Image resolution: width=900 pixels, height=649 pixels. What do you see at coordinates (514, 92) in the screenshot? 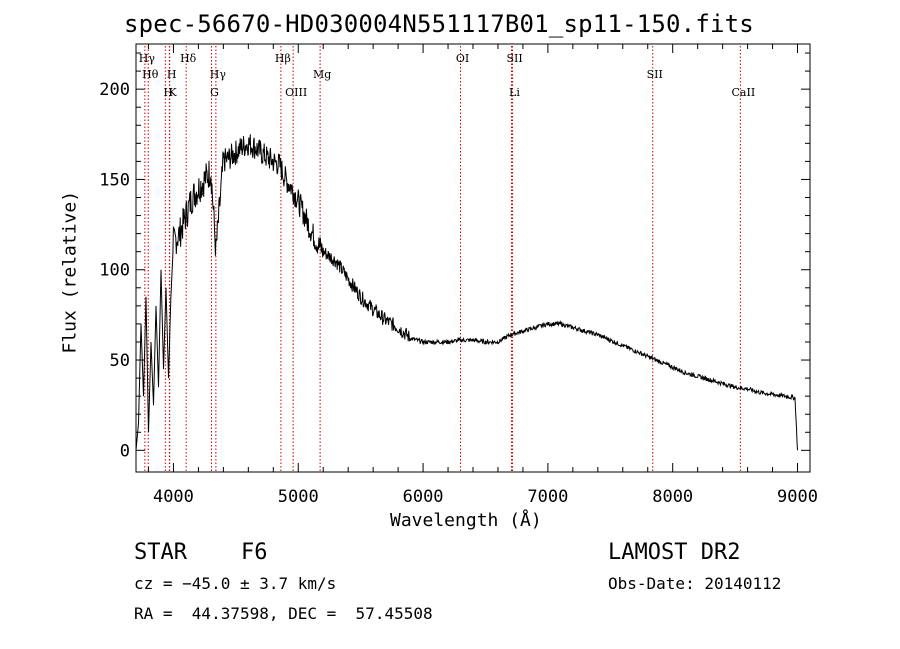
I see `line-marker-label: Li` at bounding box center [514, 92].